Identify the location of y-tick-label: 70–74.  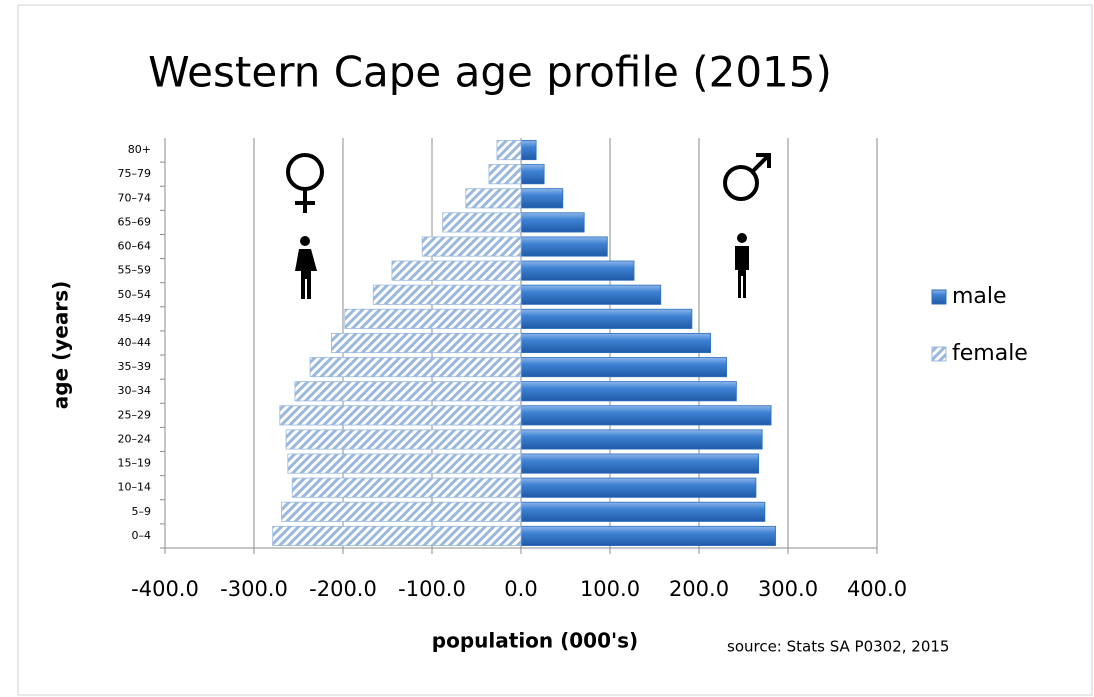
(135, 197).